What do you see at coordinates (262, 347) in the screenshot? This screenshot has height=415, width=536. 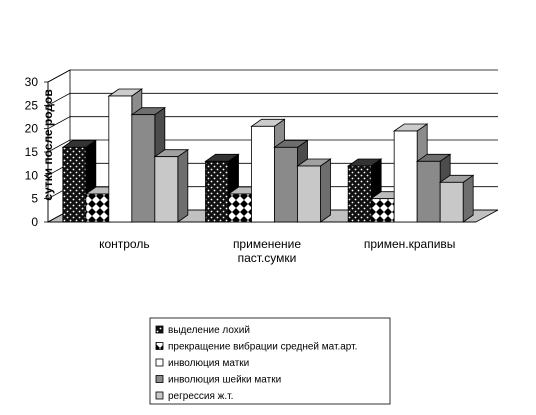 I see `legend-label: прекращение вибрации средней мат.арт.` at bounding box center [262, 347].